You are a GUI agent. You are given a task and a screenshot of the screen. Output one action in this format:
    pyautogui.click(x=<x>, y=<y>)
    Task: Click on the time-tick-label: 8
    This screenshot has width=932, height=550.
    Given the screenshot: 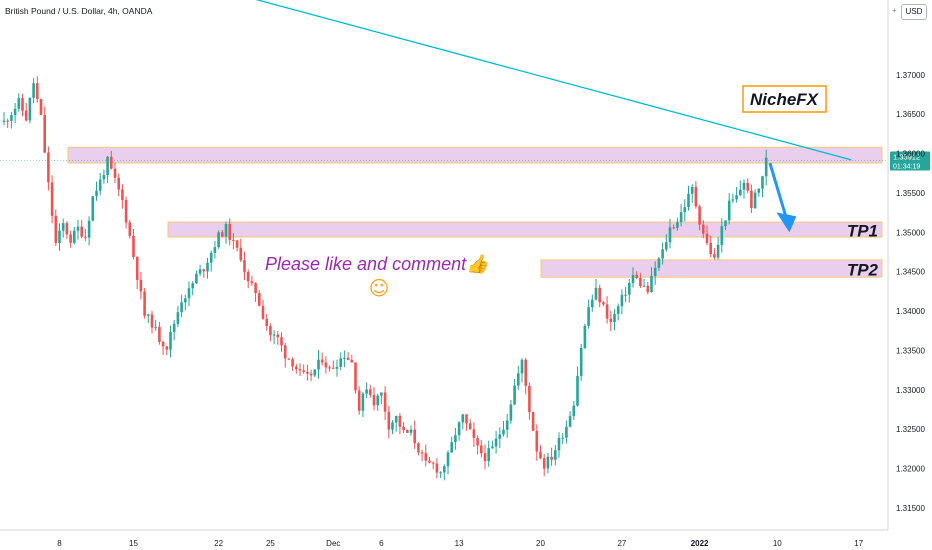 What is the action you would take?
    pyautogui.click(x=59, y=543)
    